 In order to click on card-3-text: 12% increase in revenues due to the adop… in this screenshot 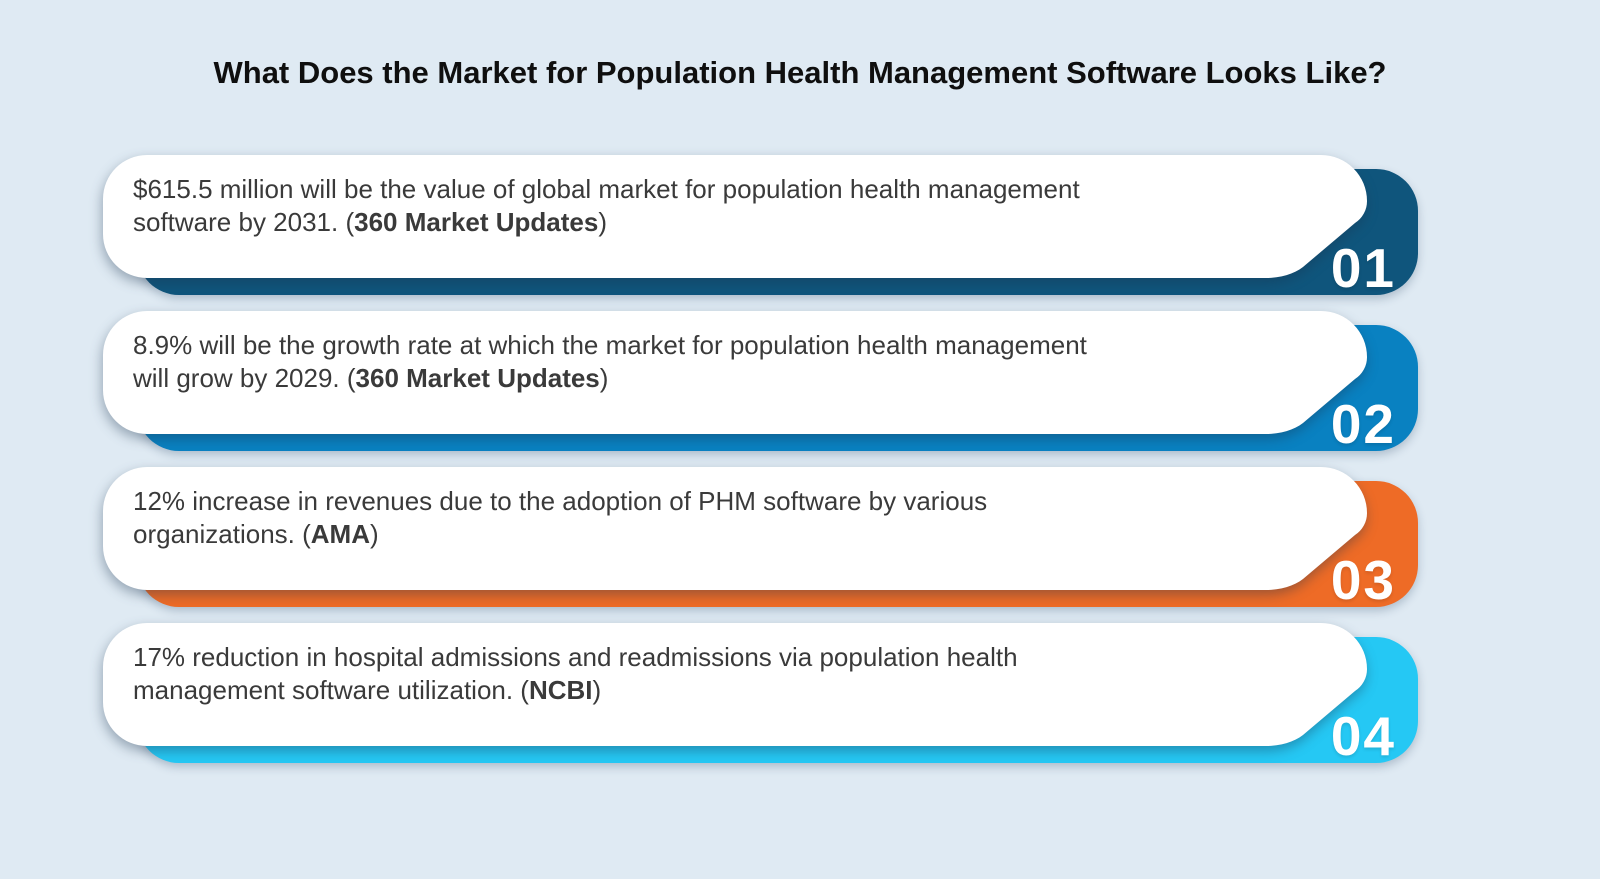, I will do `click(723, 518)`.